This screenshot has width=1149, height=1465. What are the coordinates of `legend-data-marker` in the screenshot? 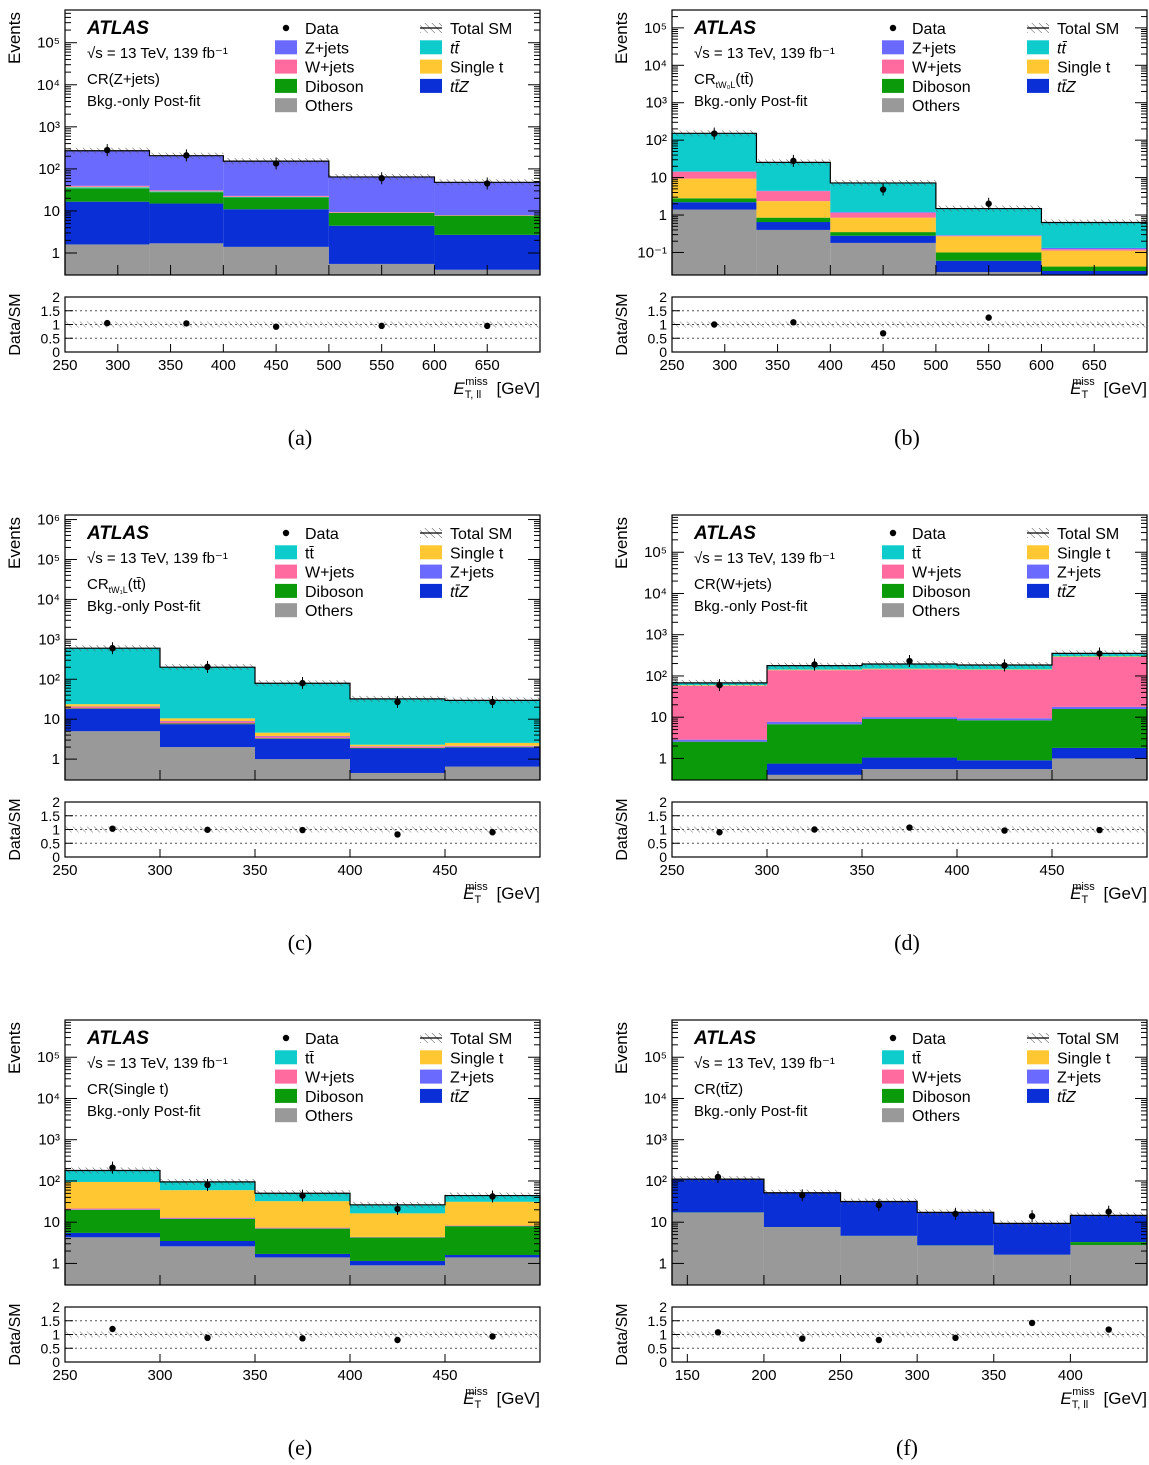 It's located at (893, 28).